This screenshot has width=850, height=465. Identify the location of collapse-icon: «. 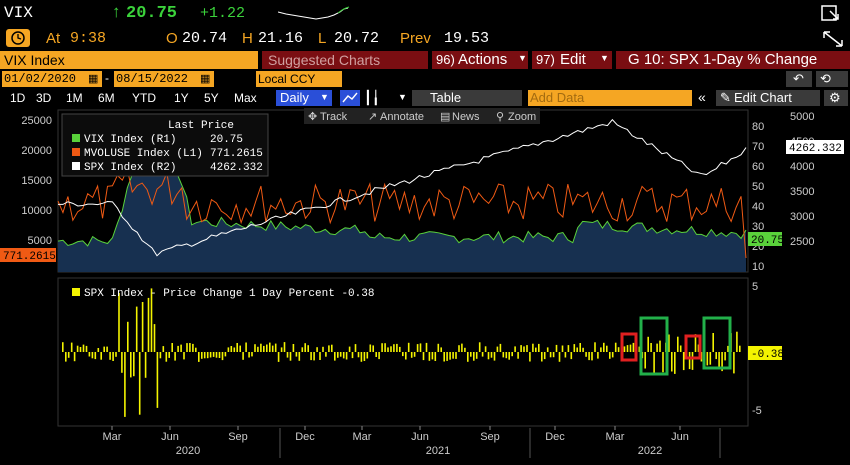
(702, 97).